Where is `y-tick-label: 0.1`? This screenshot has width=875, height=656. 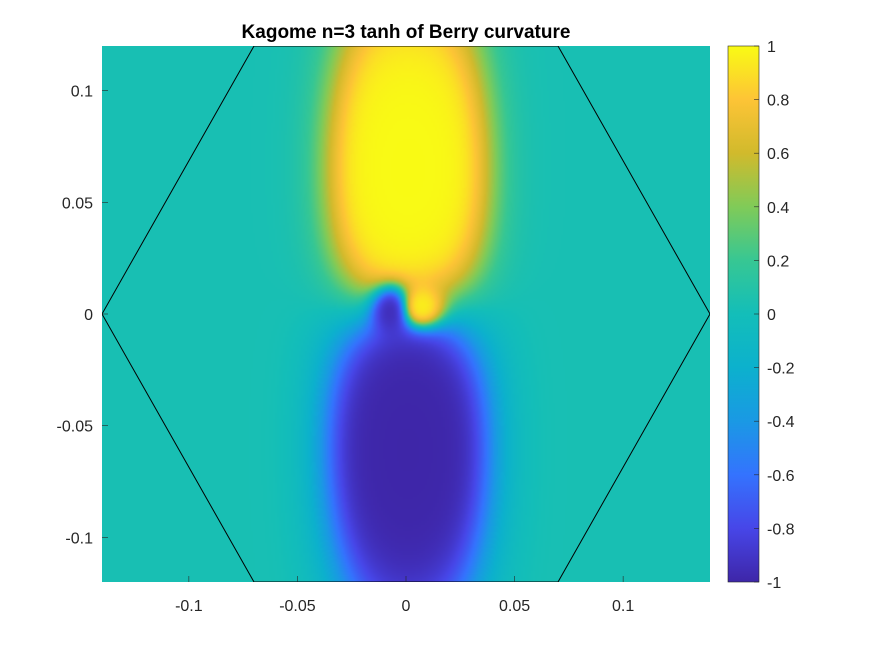
y-tick-label: 0.1 is located at coordinates (82, 92).